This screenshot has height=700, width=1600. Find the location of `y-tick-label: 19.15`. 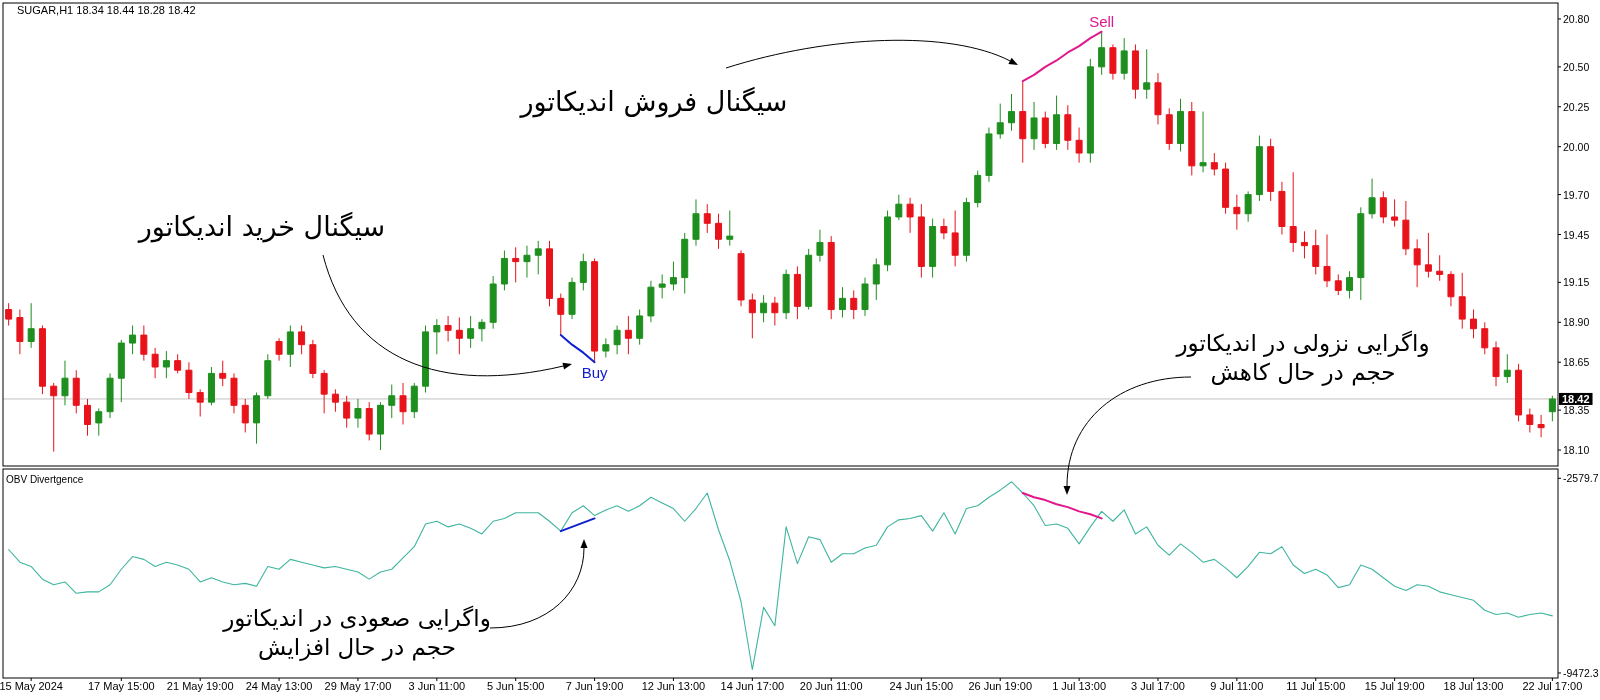

y-tick-label: 19.15 is located at coordinates (1576, 282).